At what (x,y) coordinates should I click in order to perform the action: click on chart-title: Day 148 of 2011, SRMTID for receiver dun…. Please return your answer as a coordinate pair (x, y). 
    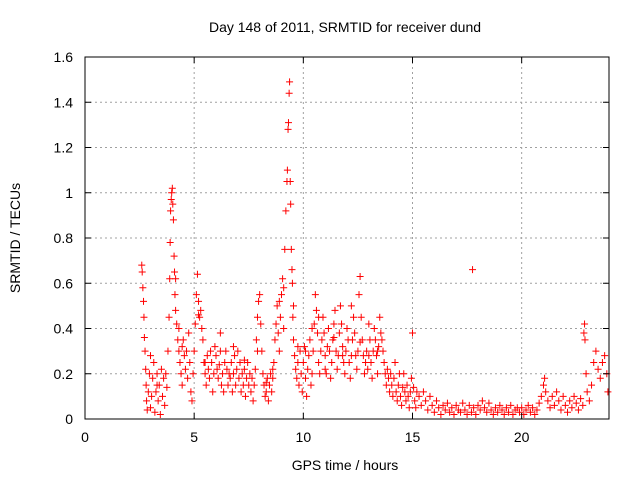
    Looking at the image, I should click on (345, 27).